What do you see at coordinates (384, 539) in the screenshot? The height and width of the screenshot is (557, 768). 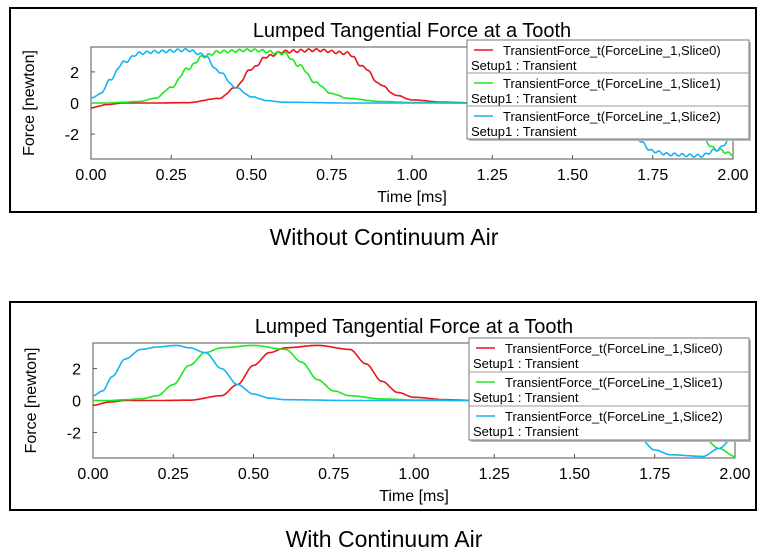 I see `caption-with-air: With Continuum Air` at bounding box center [384, 539].